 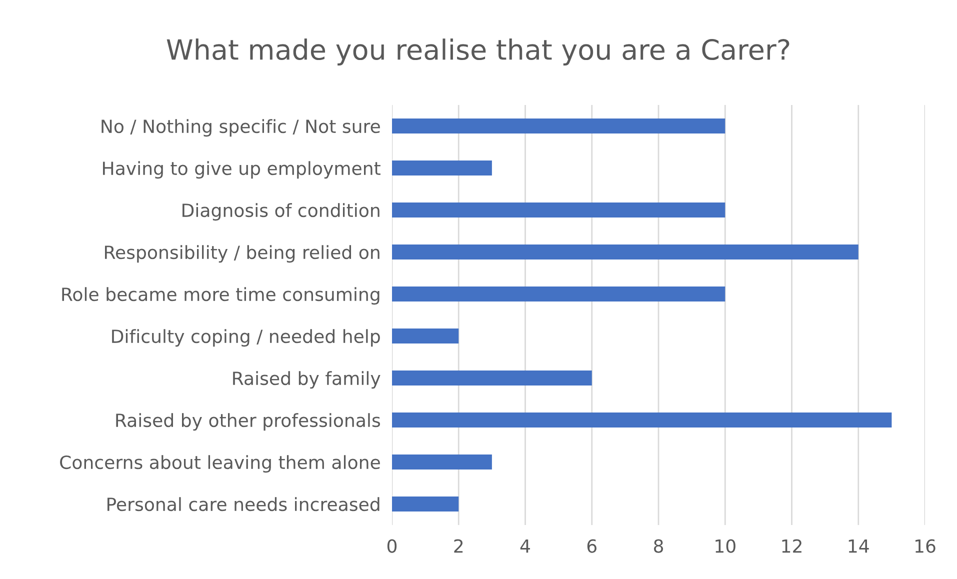 I want to click on y-tick-label: Raised by other professionals, so click(x=248, y=422).